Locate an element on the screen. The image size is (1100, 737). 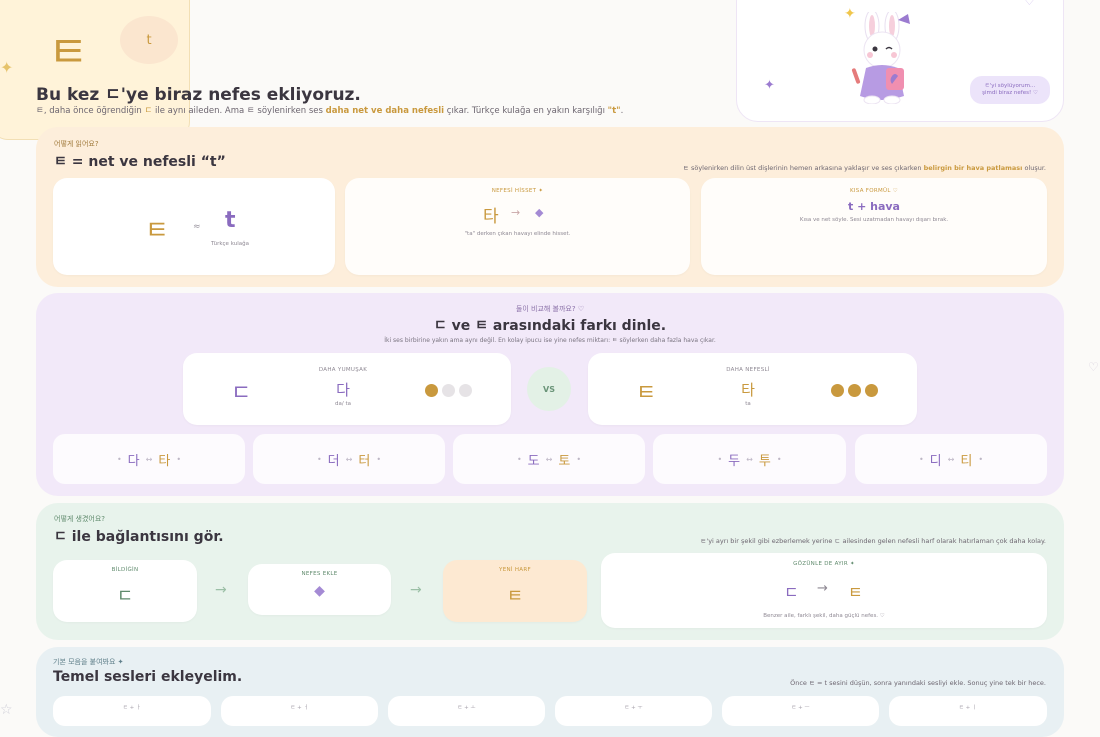
step-card: BİLDİĞİN ㄷ is located at coordinates (125, 591).